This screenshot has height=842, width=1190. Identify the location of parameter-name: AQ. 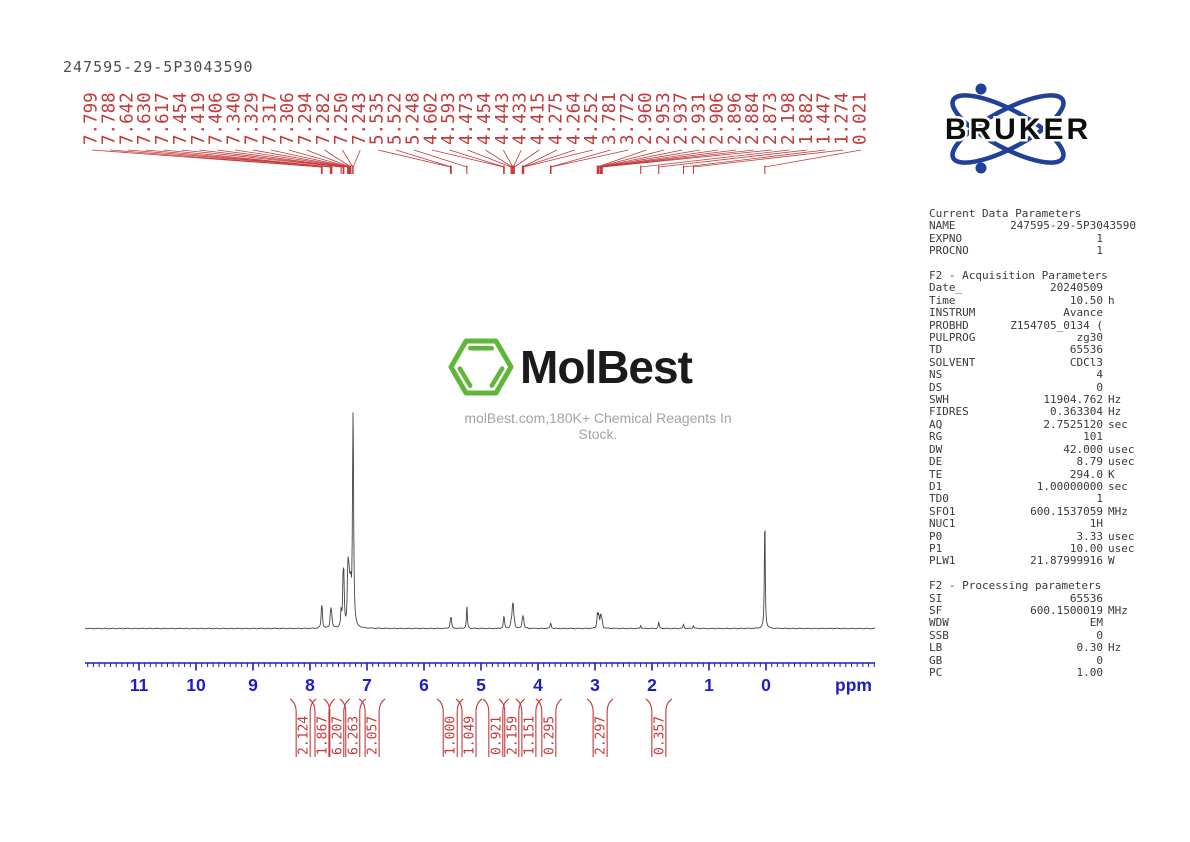
(936, 424).